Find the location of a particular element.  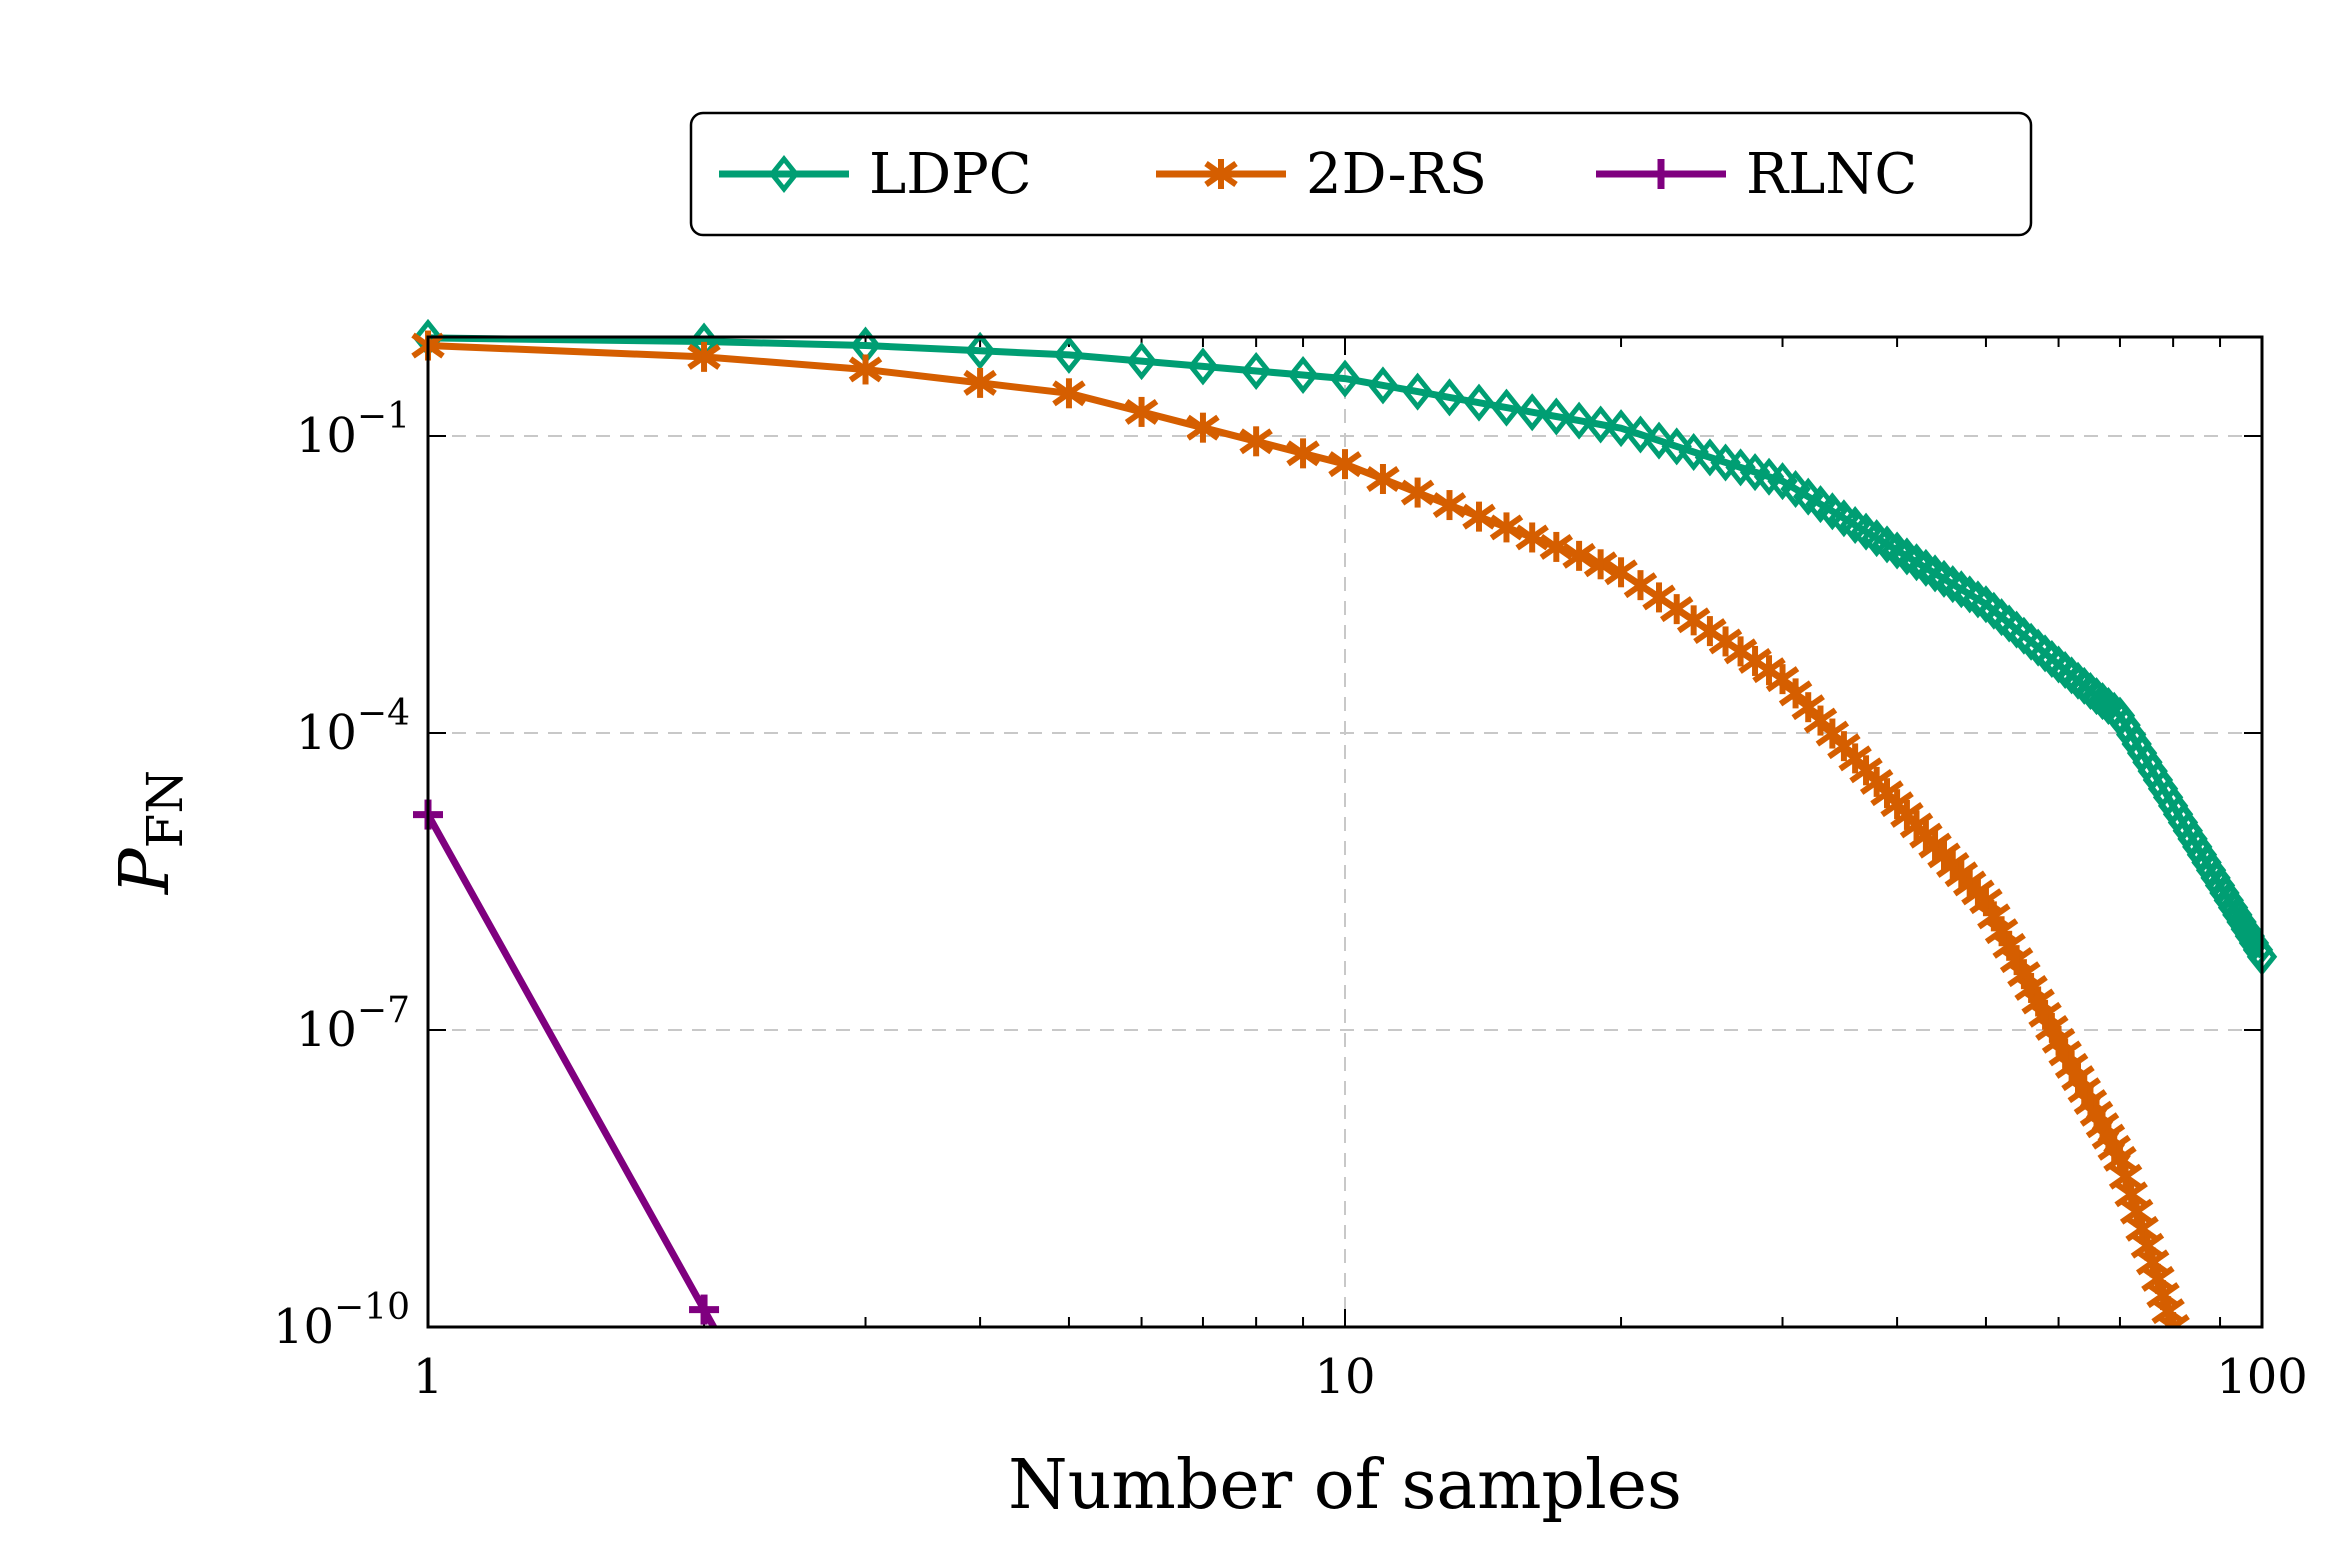

legend-items: LDPC 2D-RS RLNC is located at coordinates (1318, 174).